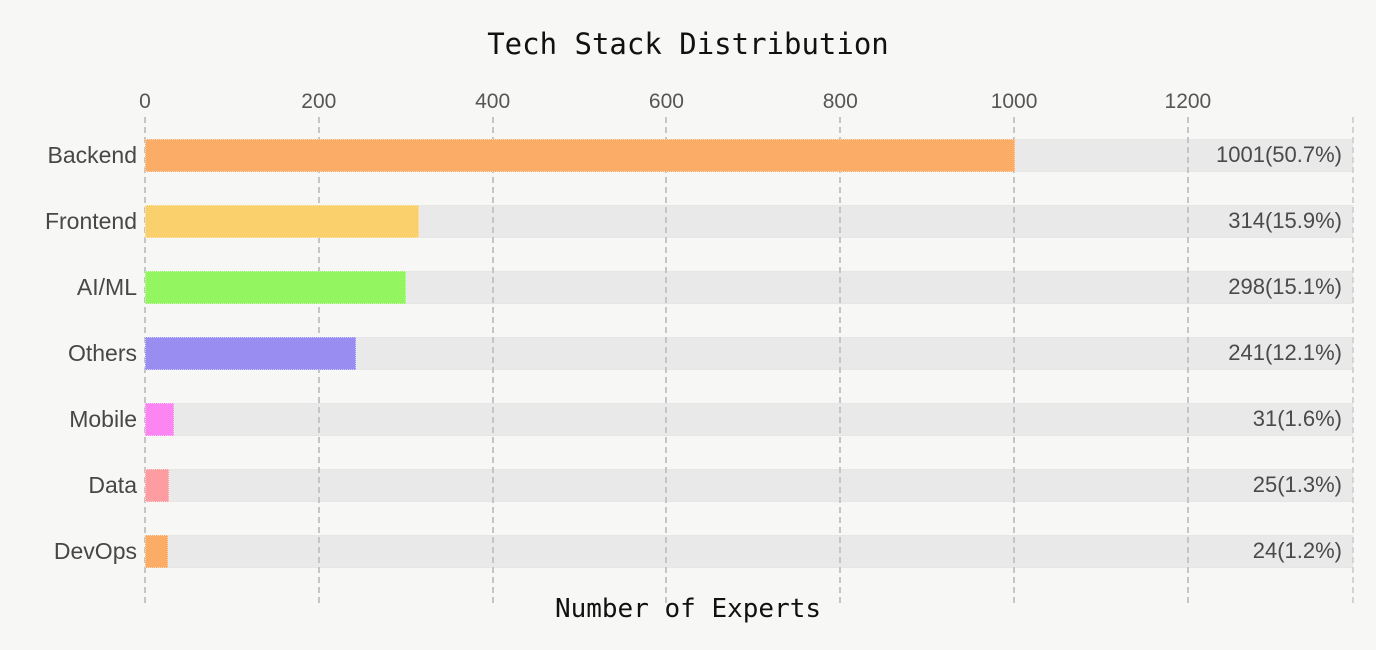 The width and height of the screenshot is (1376, 650). Describe the element at coordinates (112, 484) in the screenshot. I see `category-label-data: Data` at that location.